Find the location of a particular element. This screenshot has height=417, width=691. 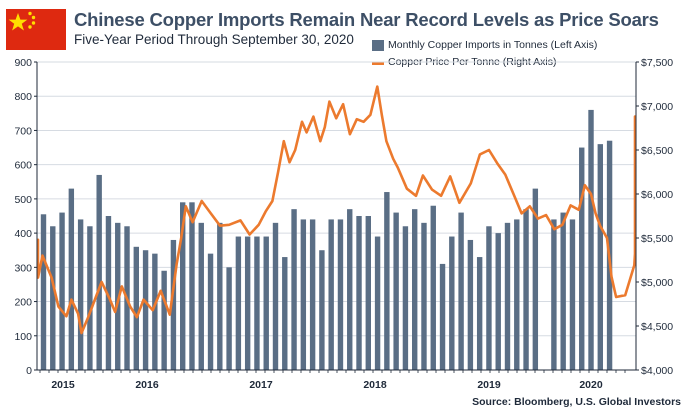

left-tick-label: 500 is located at coordinates (23, 200).